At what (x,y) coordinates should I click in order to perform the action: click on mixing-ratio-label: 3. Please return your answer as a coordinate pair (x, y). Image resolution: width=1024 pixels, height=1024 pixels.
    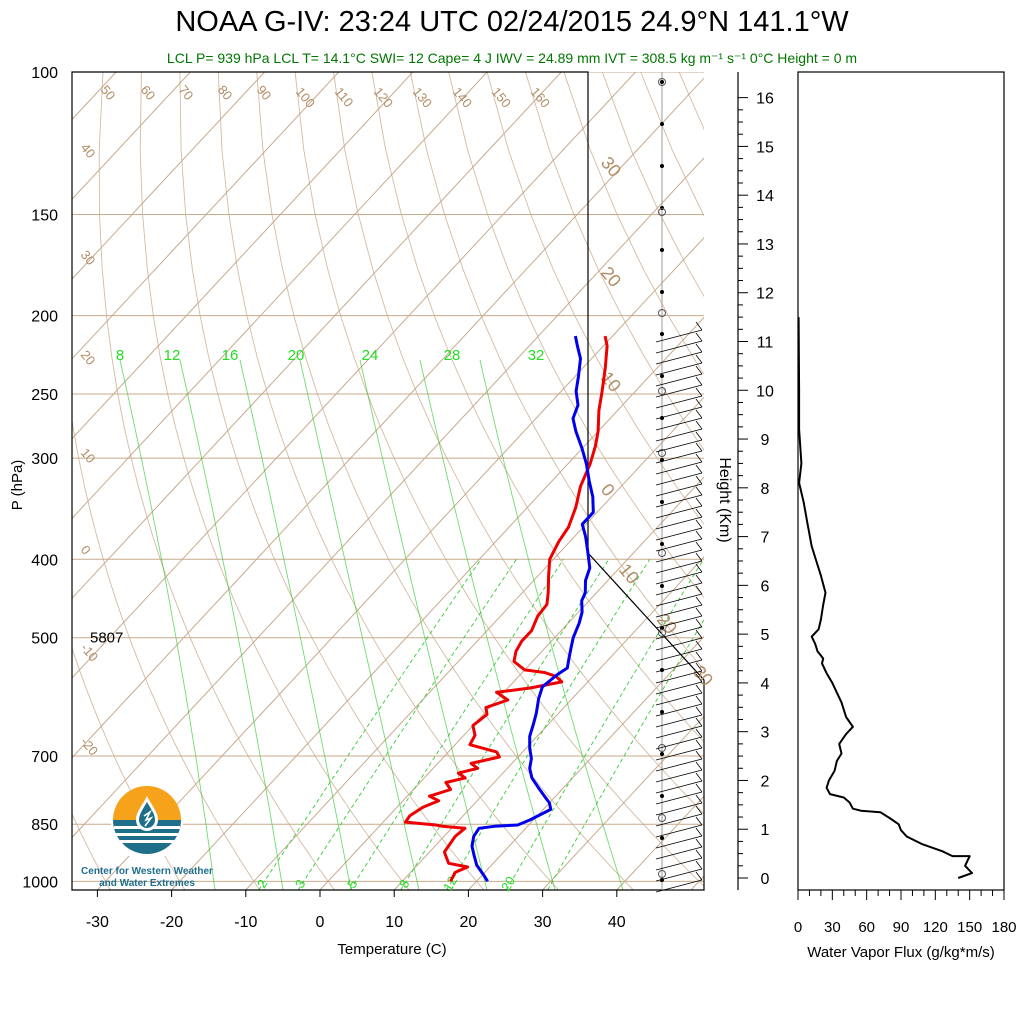
    Looking at the image, I should click on (300, 884).